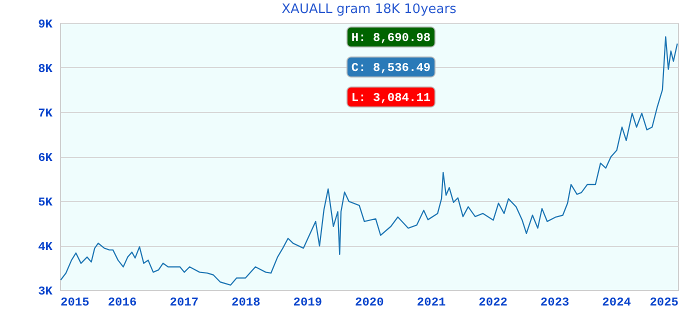  I want to click on y-tick-label: 4K, so click(46, 247).